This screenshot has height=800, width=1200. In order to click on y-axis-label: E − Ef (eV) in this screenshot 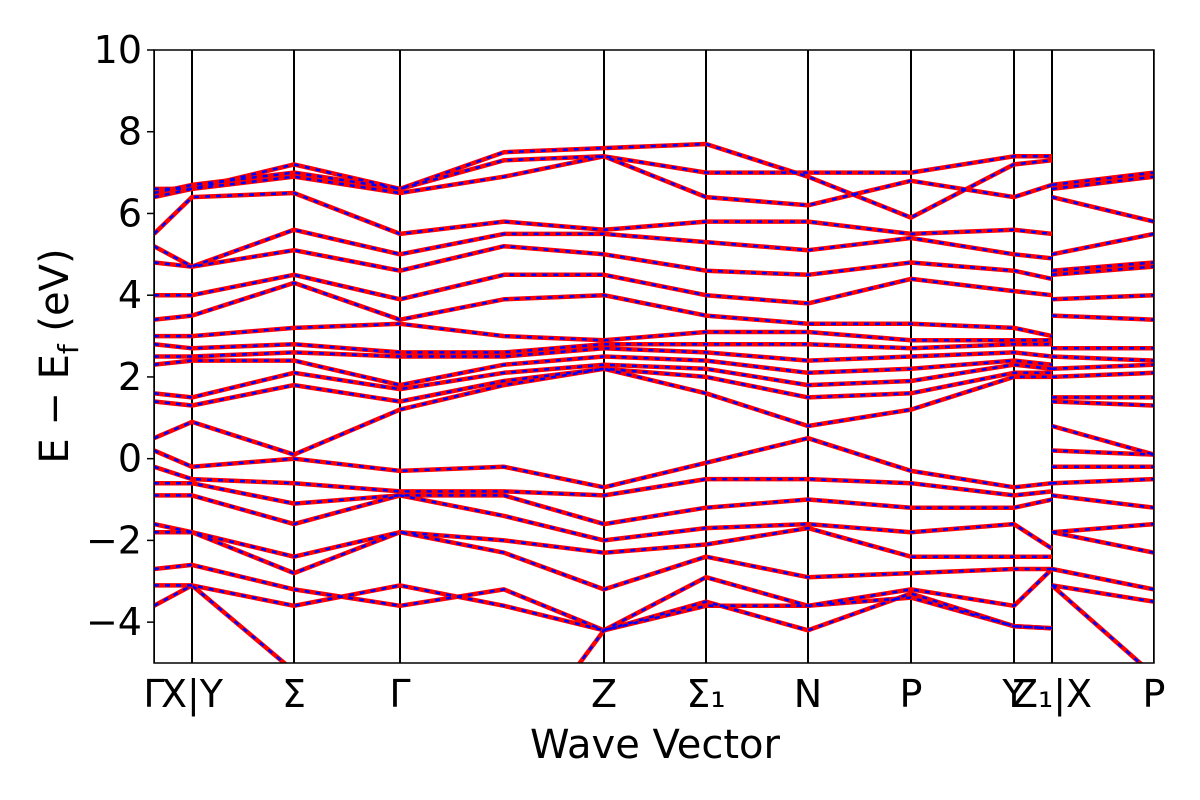, I will do `click(58, 355)`.